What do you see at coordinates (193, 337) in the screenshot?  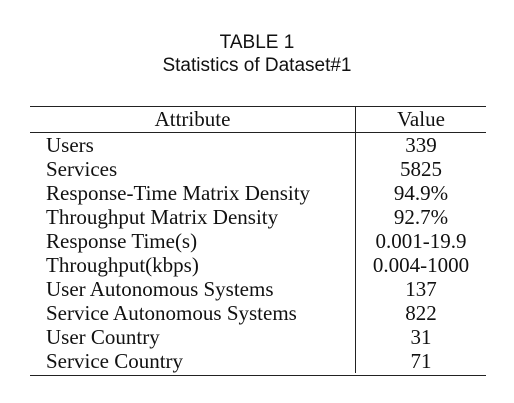 I see `attribute-cell: User Country` at bounding box center [193, 337].